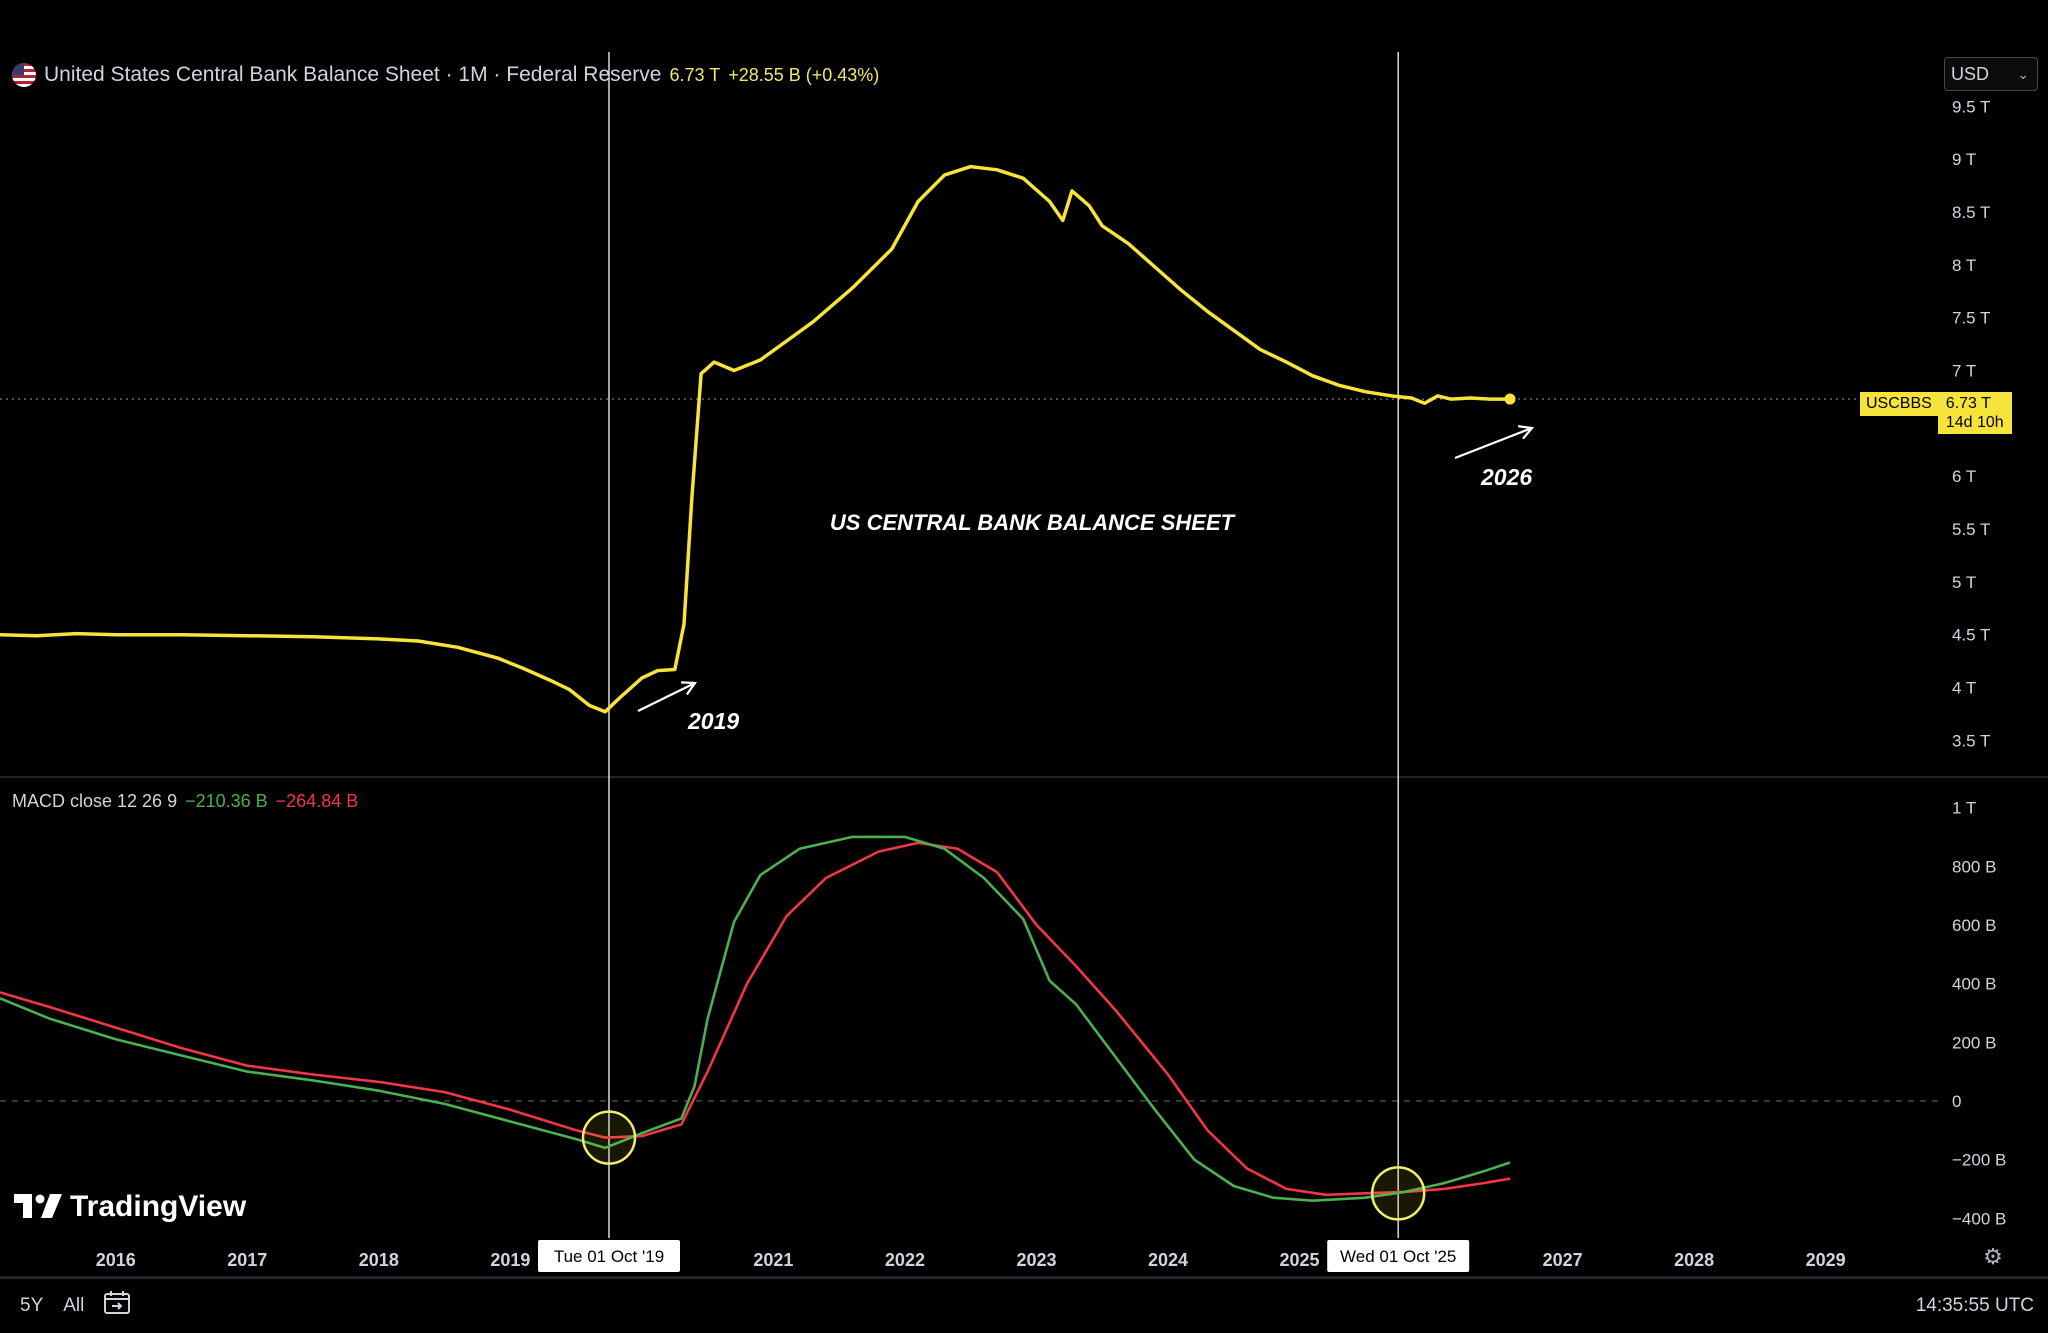 This screenshot has width=2048, height=1333. I want to click on price-axis-tick-label: 7.5 T, so click(1971, 318).